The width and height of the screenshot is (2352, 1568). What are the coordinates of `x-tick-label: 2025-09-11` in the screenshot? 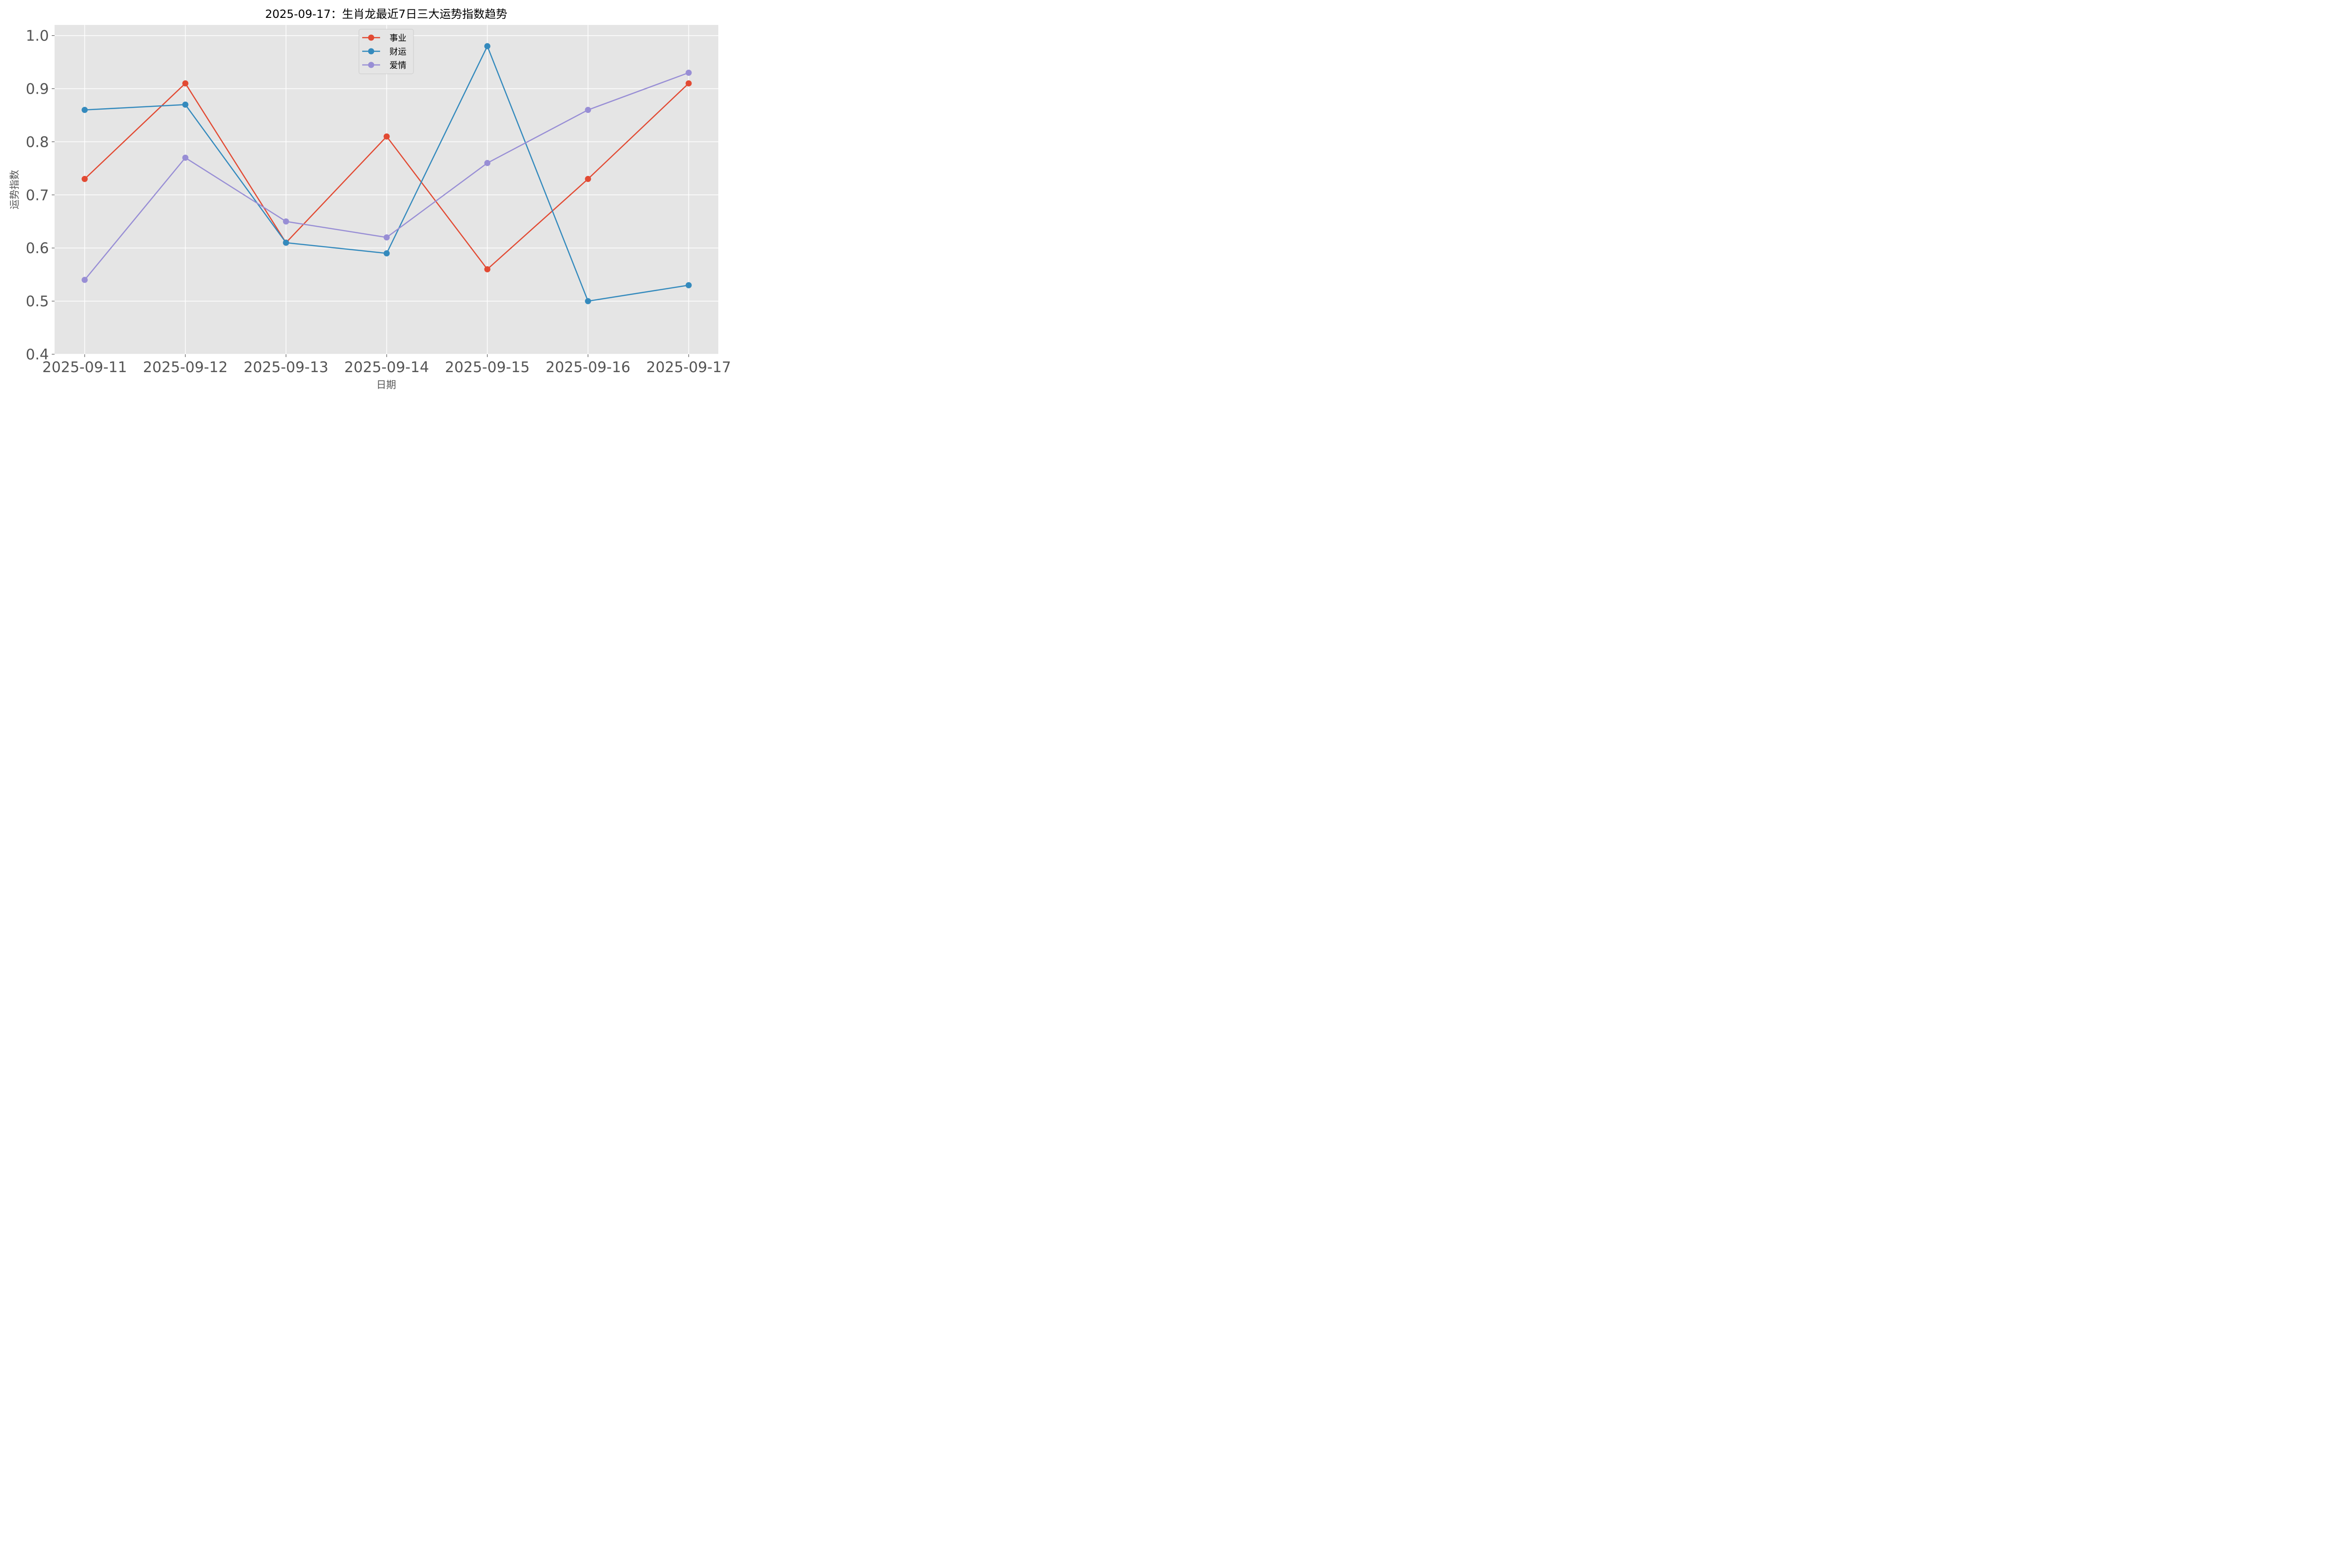 It's located at (84, 367).